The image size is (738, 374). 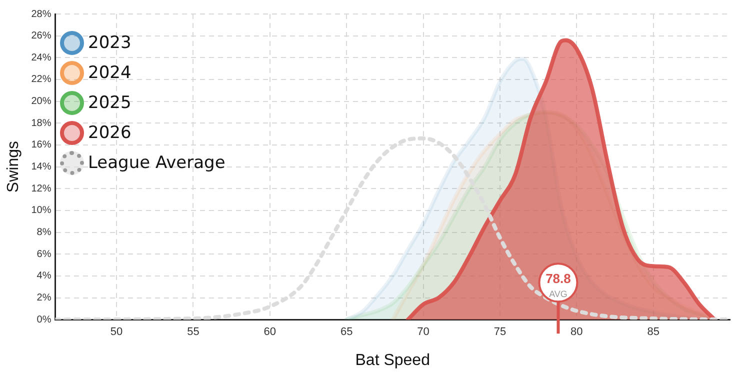 What do you see at coordinates (116, 332) in the screenshot?
I see `x-tick-label: 50` at bounding box center [116, 332].